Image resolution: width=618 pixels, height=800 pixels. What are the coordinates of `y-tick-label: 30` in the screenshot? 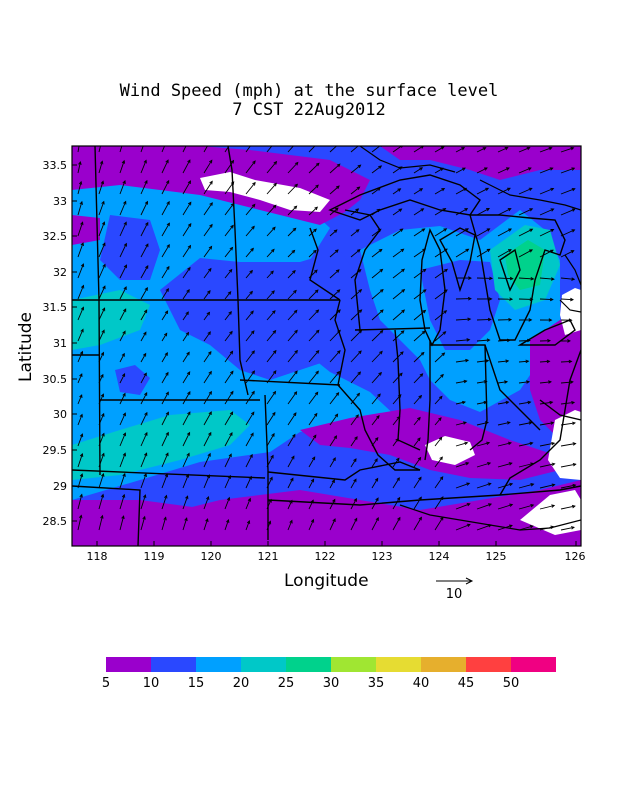 It's located at (60, 414).